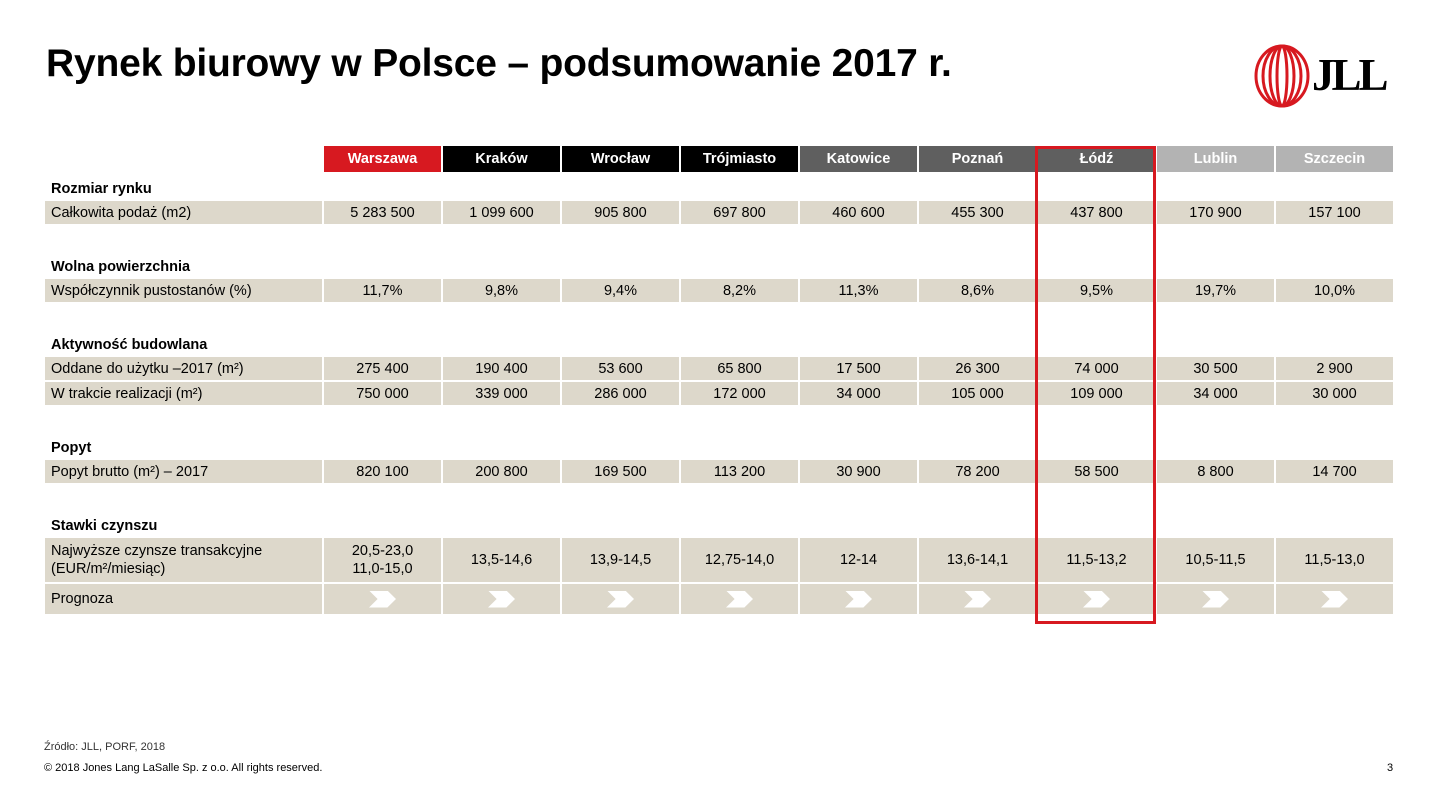  What do you see at coordinates (1096, 394) in the screenshot?
I see `table-cell: 109 000` at bounding box center [1096, 394].